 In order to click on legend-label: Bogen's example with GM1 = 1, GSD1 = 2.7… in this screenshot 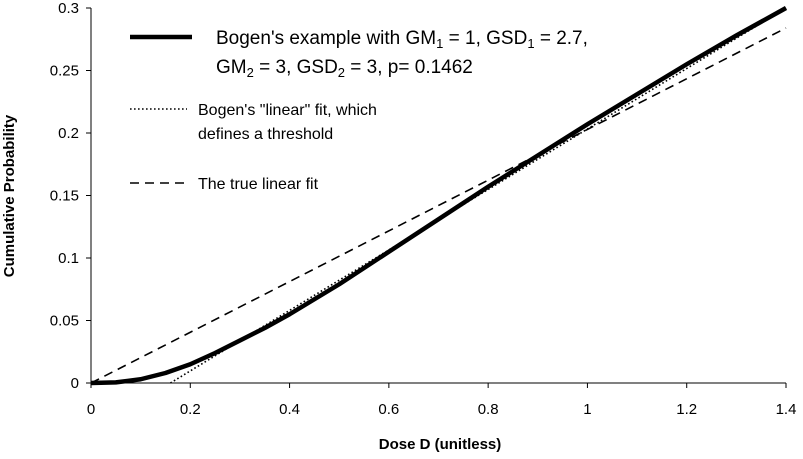, I will do `click(402, 39)`.